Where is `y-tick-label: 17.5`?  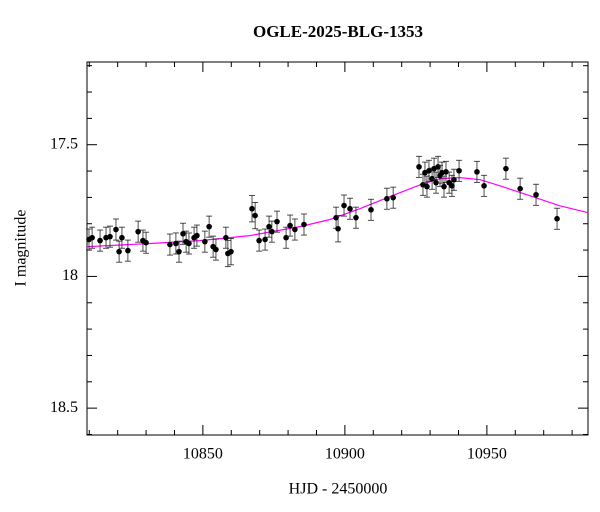 y-tick-label: 17.5 is located at coordinates (64, 143).